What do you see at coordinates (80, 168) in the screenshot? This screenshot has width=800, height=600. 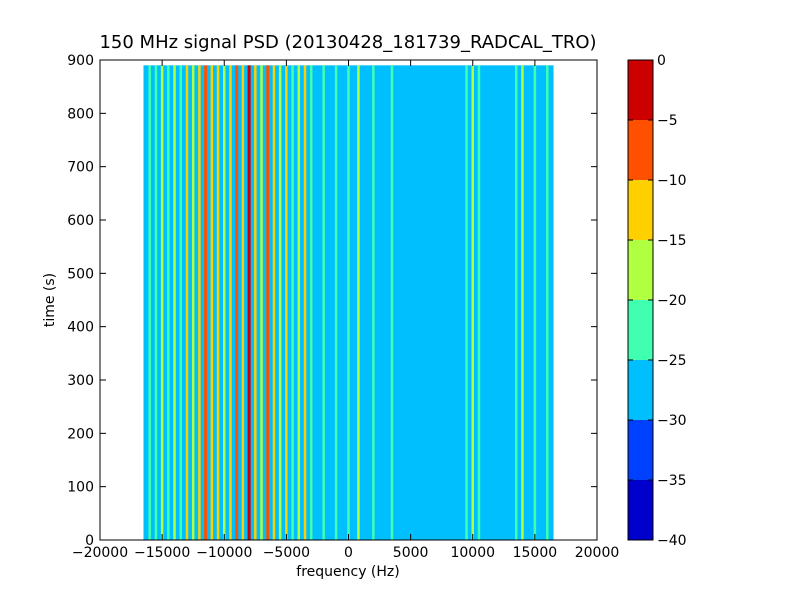 I see `y-tick-label: 700` at bounding box center [80, 168].